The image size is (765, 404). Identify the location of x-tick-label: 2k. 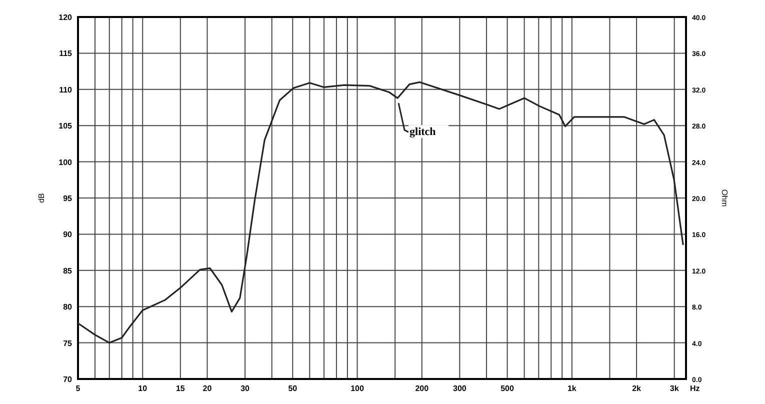
(637, 388).